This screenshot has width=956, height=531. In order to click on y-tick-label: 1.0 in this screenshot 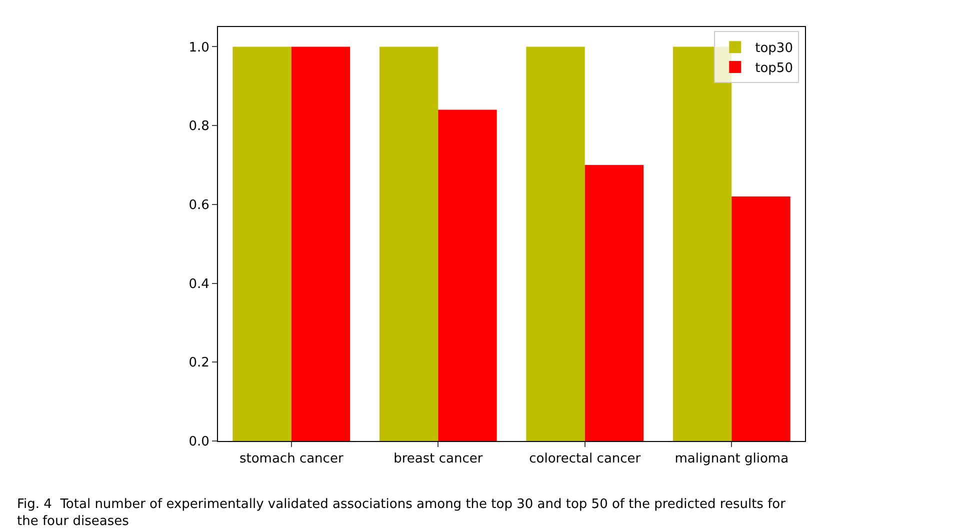, I will do `click(199, 48)`.